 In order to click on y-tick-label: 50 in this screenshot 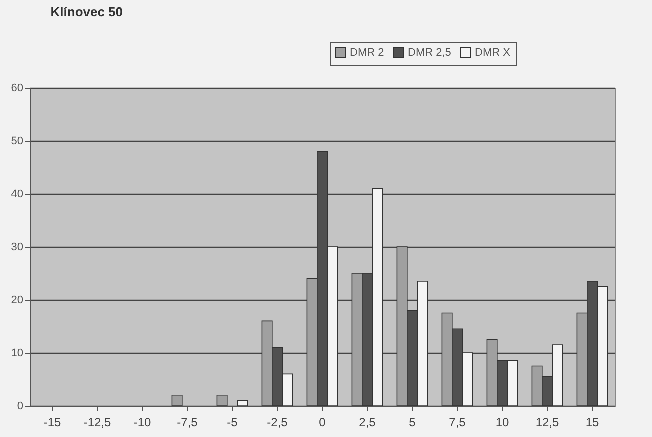, I will do `click(17, 142)`.